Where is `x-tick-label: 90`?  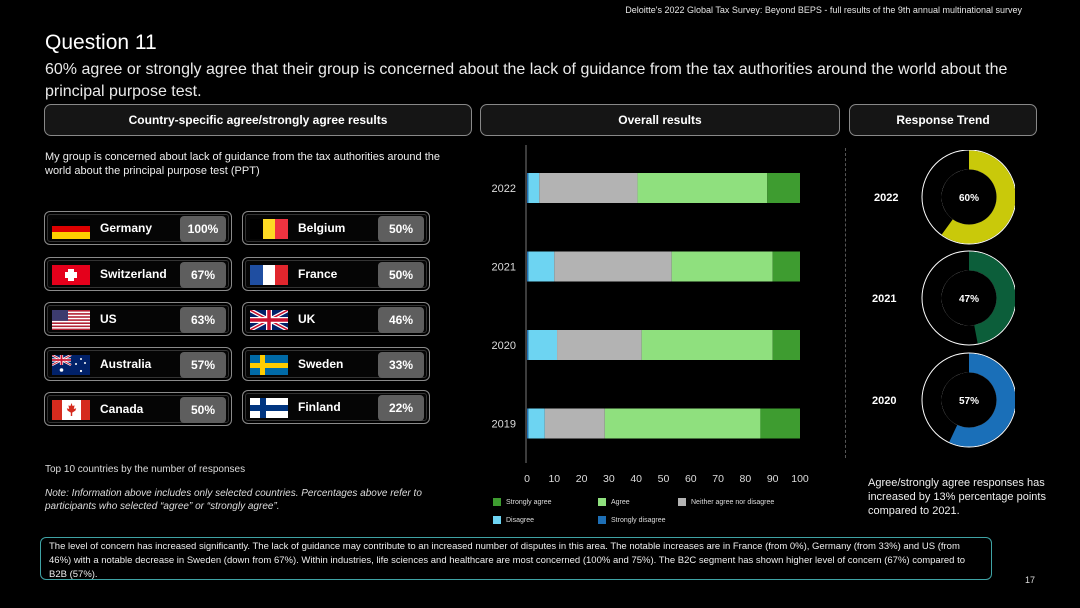 x-tick-label: 90 is located at coordinates (773, 479).